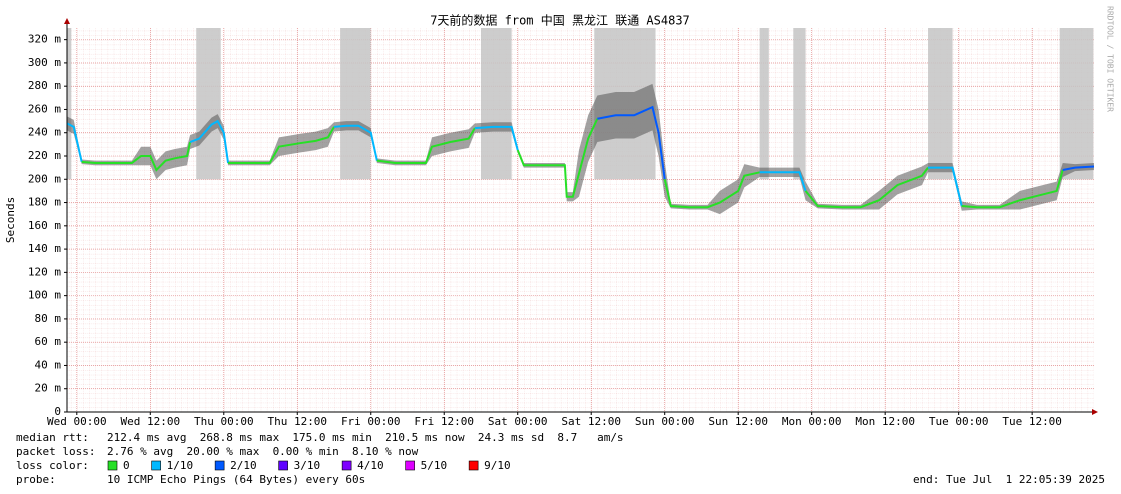 This screenshot has width=1121, height=494. Describe the element at coordinates (497, 465) in the screenshot. I see `legend-label: 9/10` at that location.